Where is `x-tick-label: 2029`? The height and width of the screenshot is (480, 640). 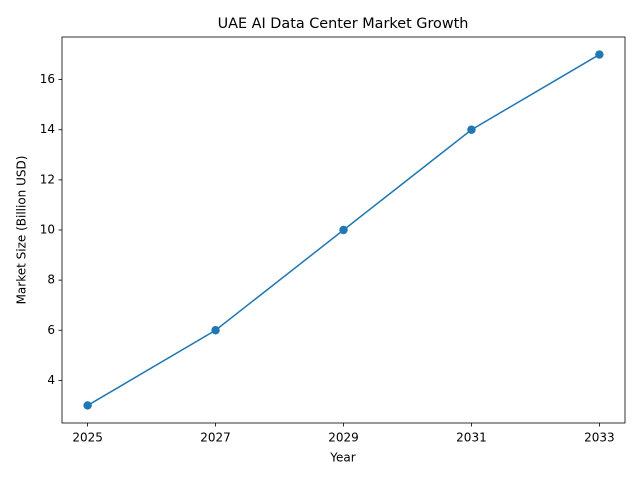
x-tick-label: 2029 is located at coordinates (343, 438).